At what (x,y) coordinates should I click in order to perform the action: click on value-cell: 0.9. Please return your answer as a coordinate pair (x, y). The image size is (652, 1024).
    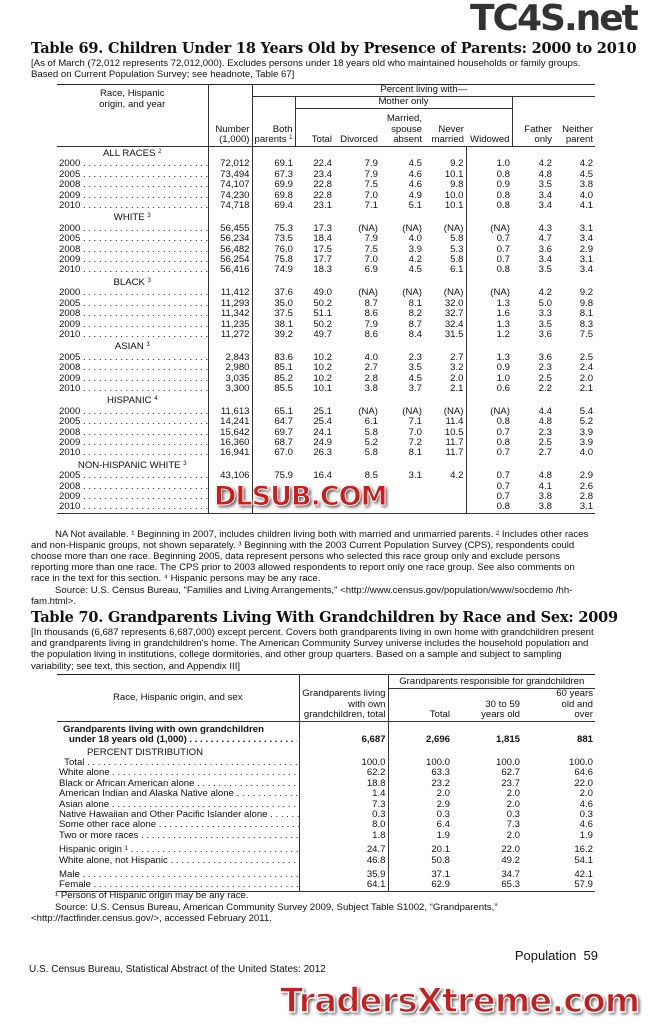
    Looking at the image, I should click on (503, 185).